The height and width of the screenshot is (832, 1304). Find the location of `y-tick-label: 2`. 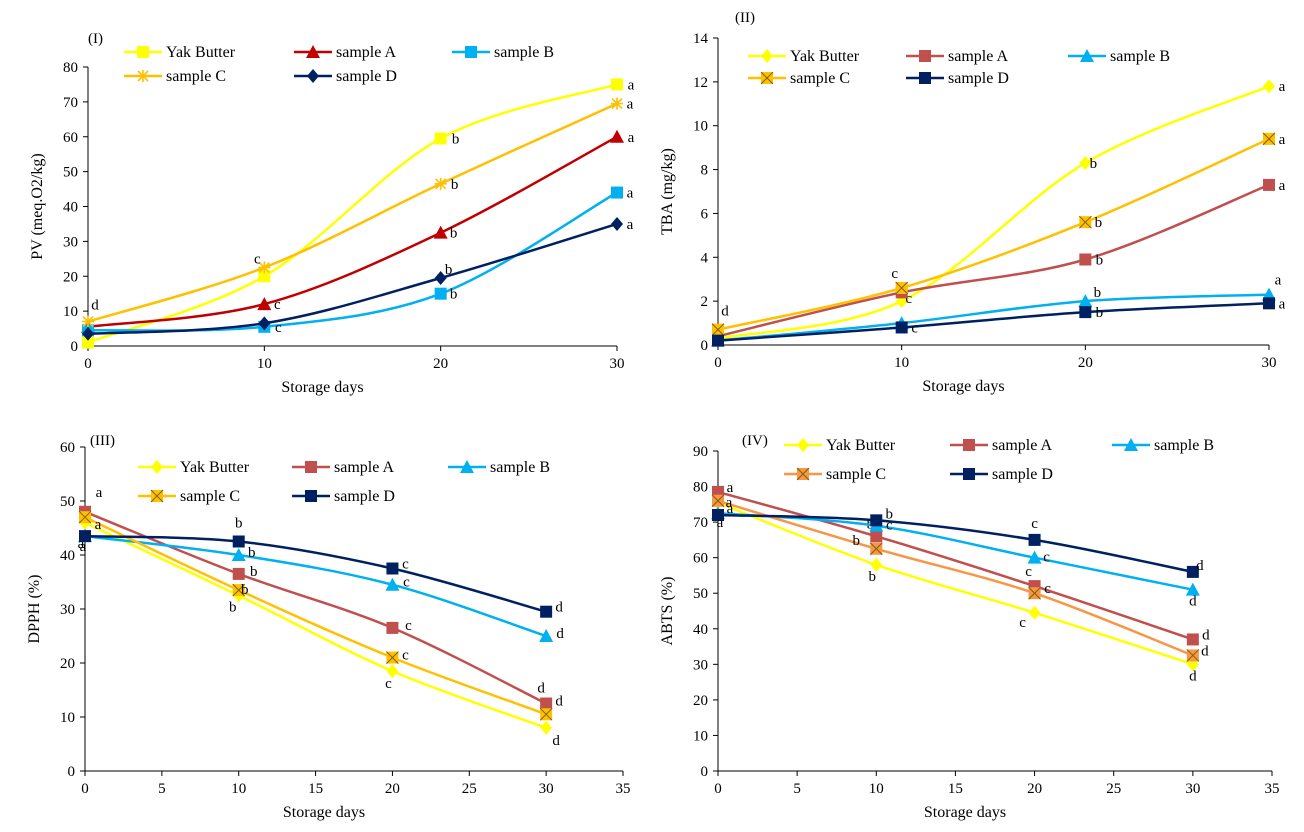

y-tick-label: 2 is located at coordinates (705, 302).